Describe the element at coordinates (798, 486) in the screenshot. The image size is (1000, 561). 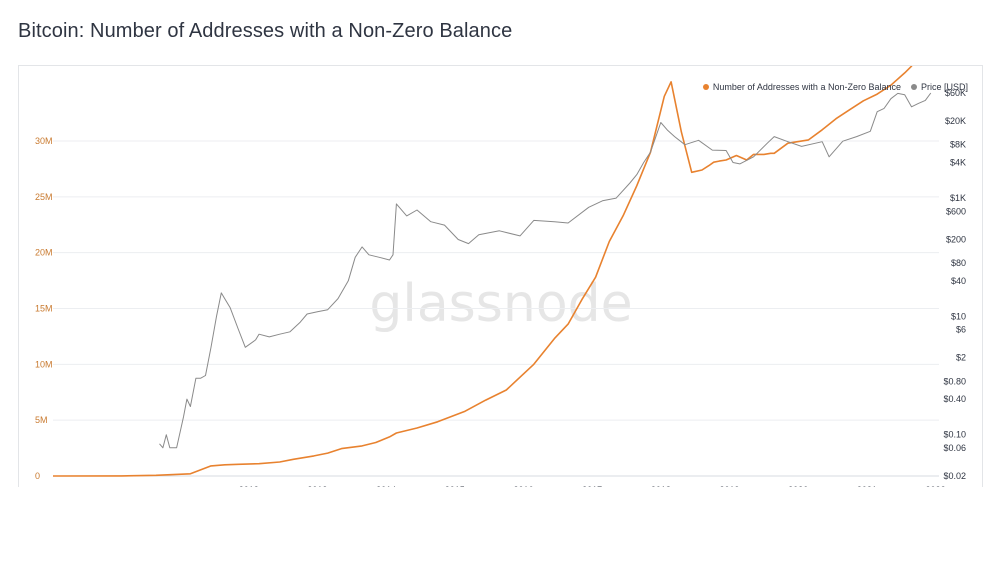
I see `x-tick-label: 2020` at that location.